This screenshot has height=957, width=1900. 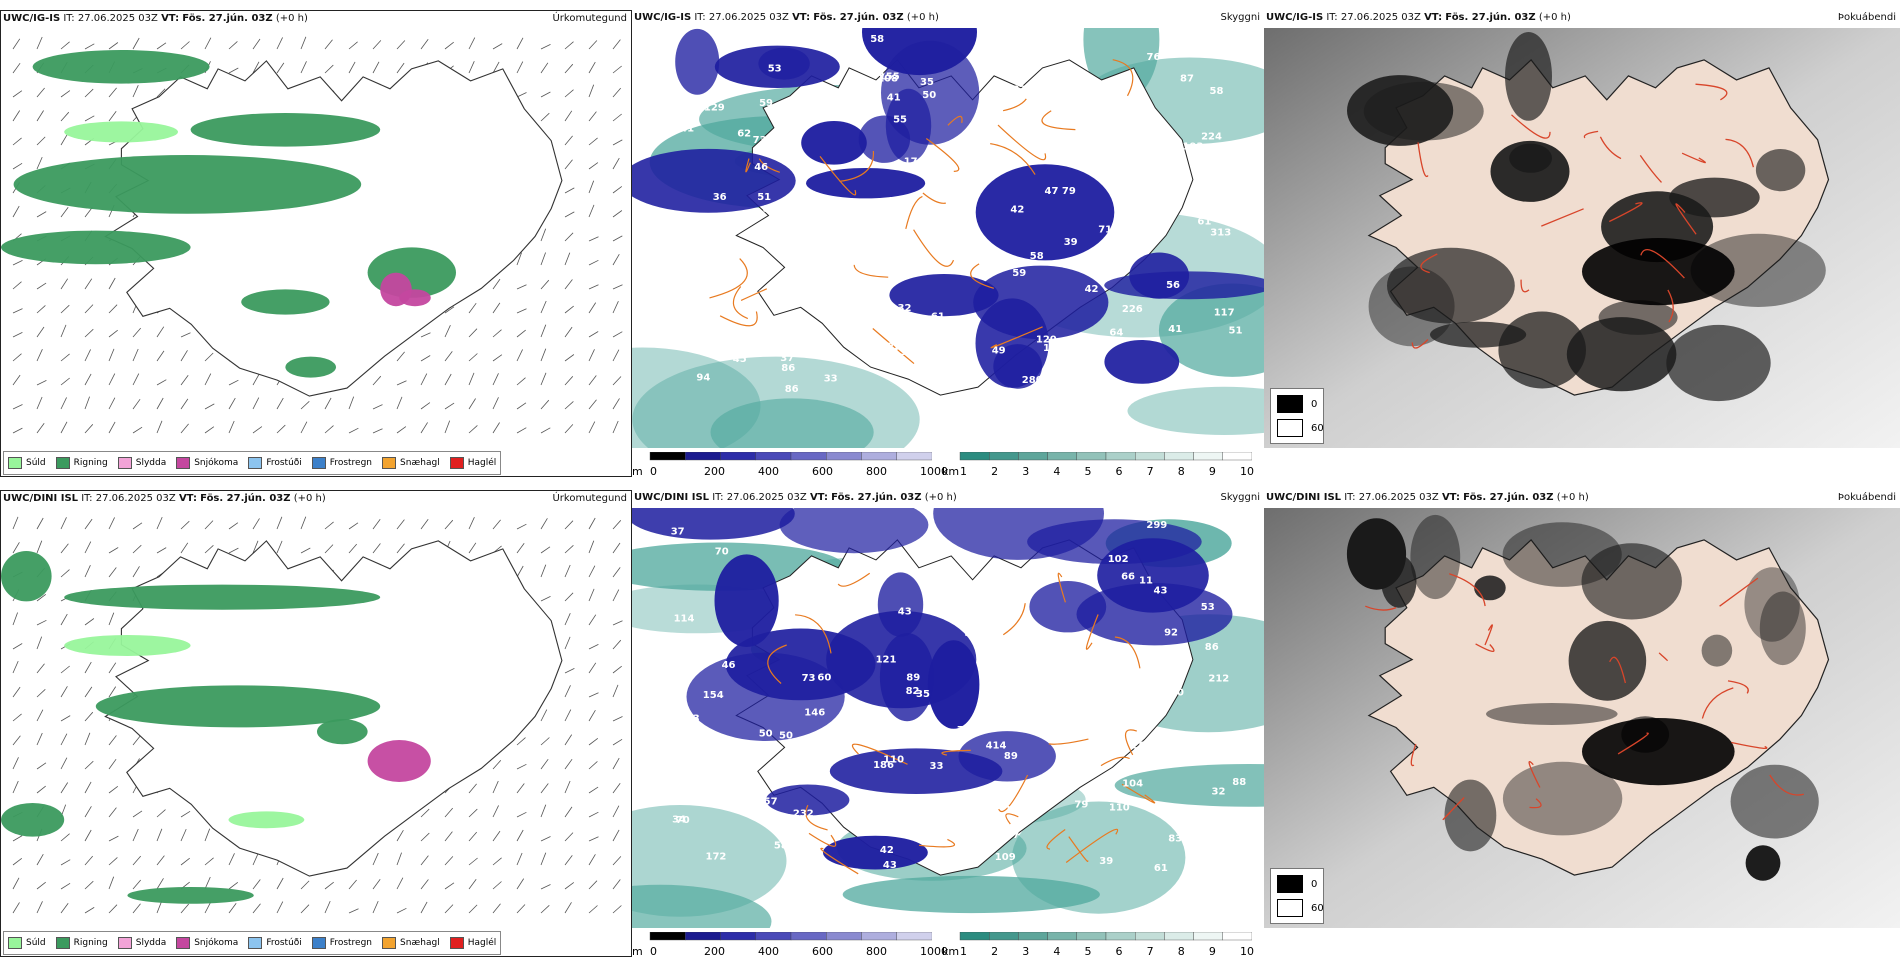 I want to click on scale-tick: 3, so click(x=1026, y=950).